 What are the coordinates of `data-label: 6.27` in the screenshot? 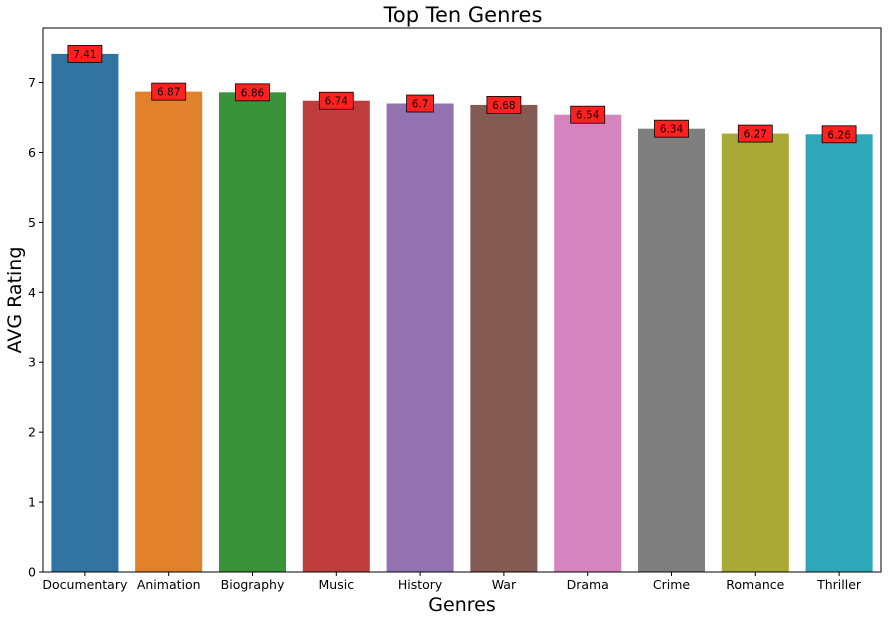 It's located at (755, 135).